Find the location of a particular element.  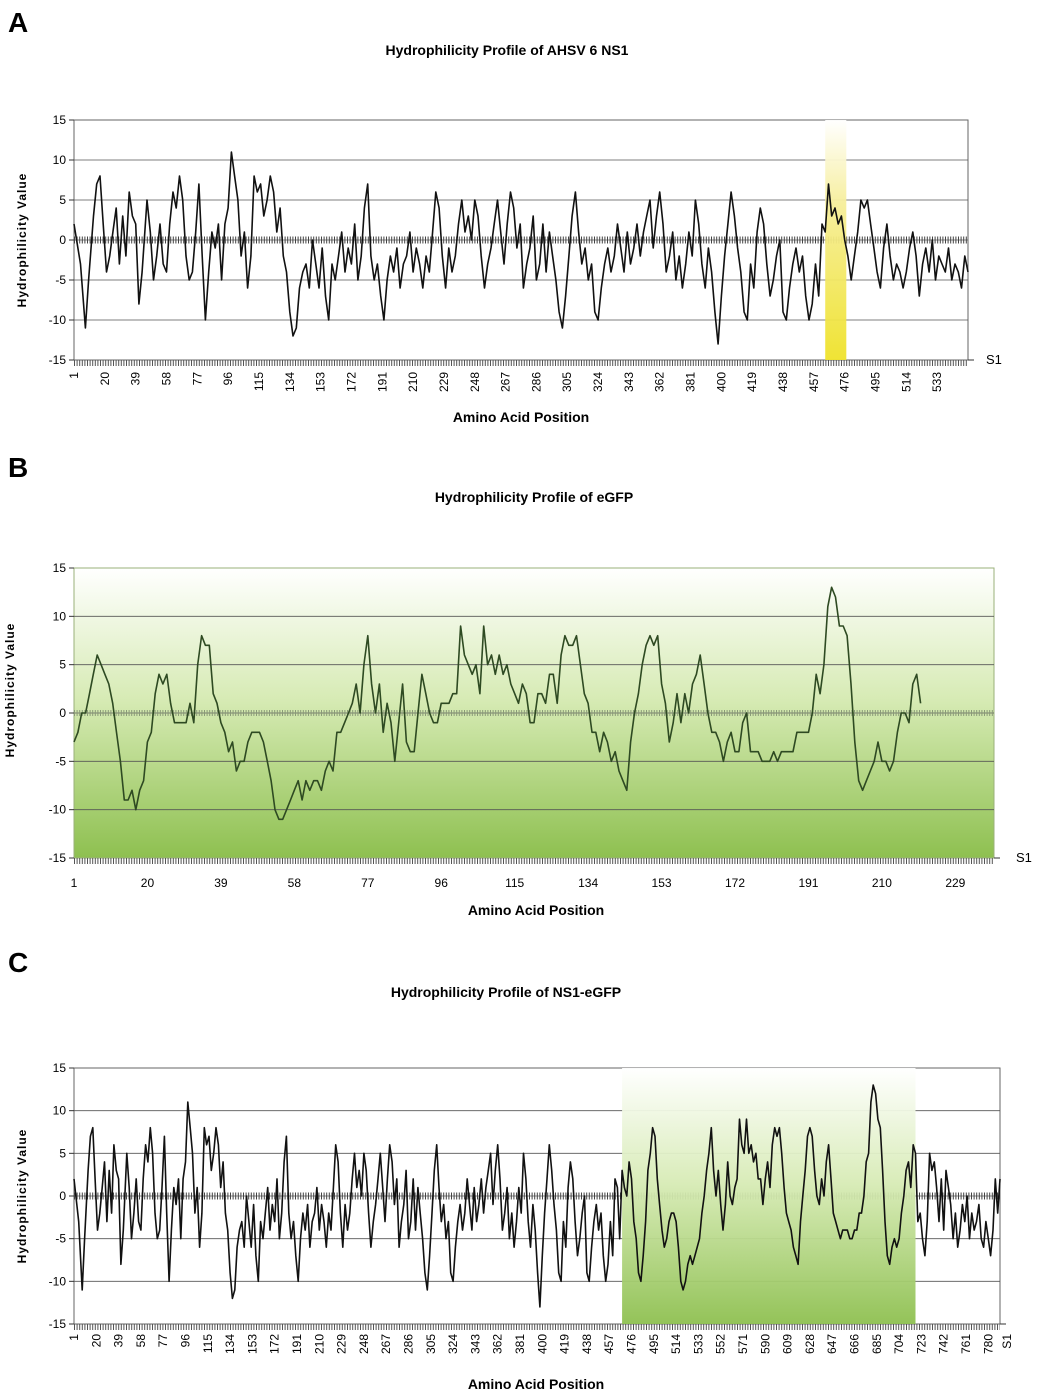

x-tick-label-a-5: 96 is located at coordinates (228, 379).